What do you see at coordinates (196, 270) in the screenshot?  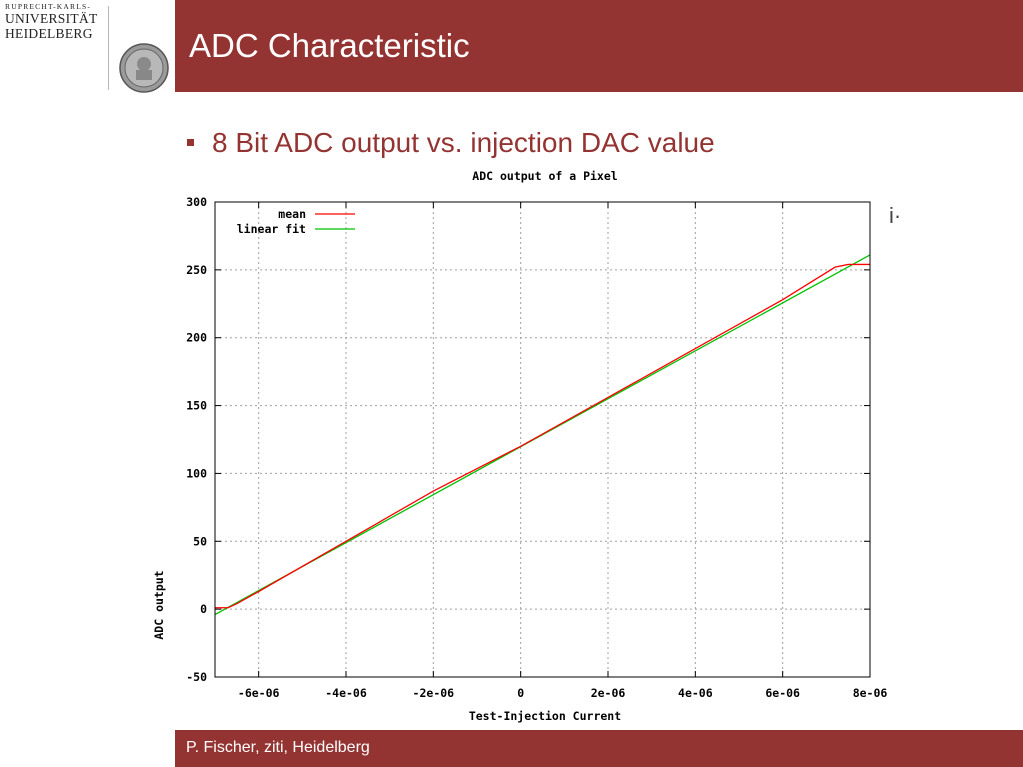 I see `y-tick-label: 250` at bounding box center [196, 270].